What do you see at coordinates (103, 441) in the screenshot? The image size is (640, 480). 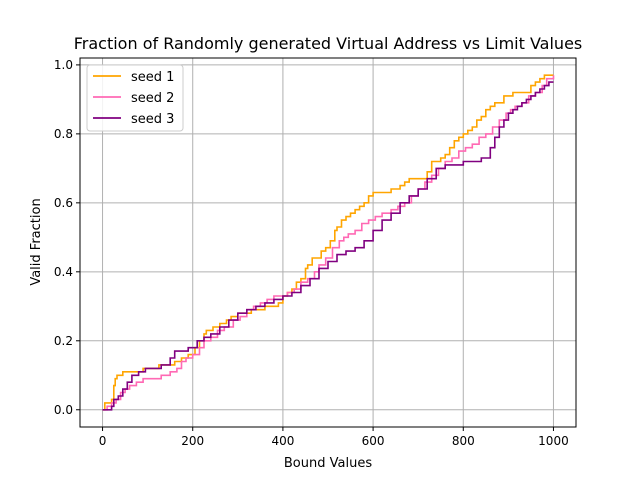 I see `x-tick-label: 0` at bounding box center [103, 441].